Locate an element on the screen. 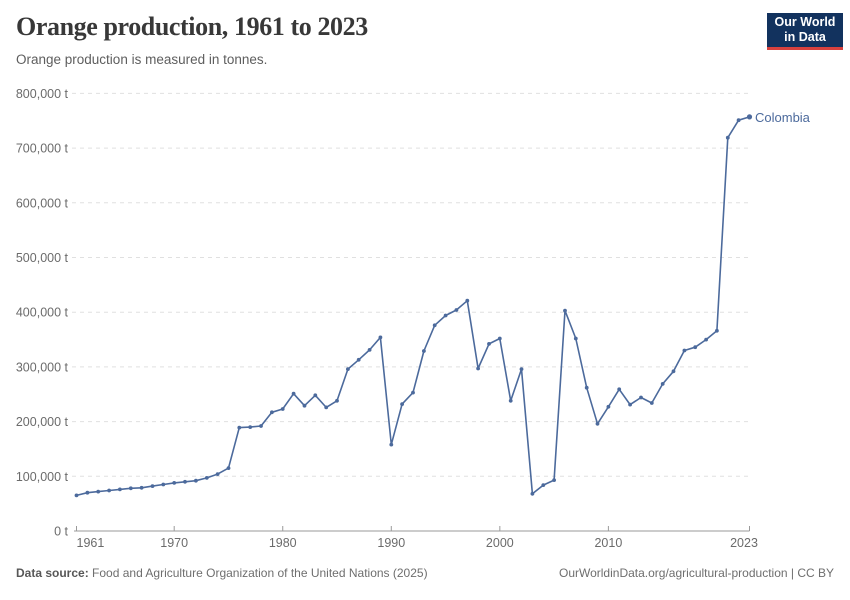  owid-logo-line2: in Data is located at coordinates (805, 37).